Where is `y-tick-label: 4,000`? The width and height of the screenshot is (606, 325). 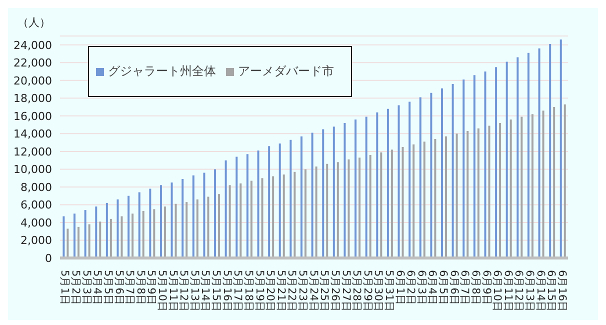 y-tick-label: 4,000 is located at coordinates (36, 223).